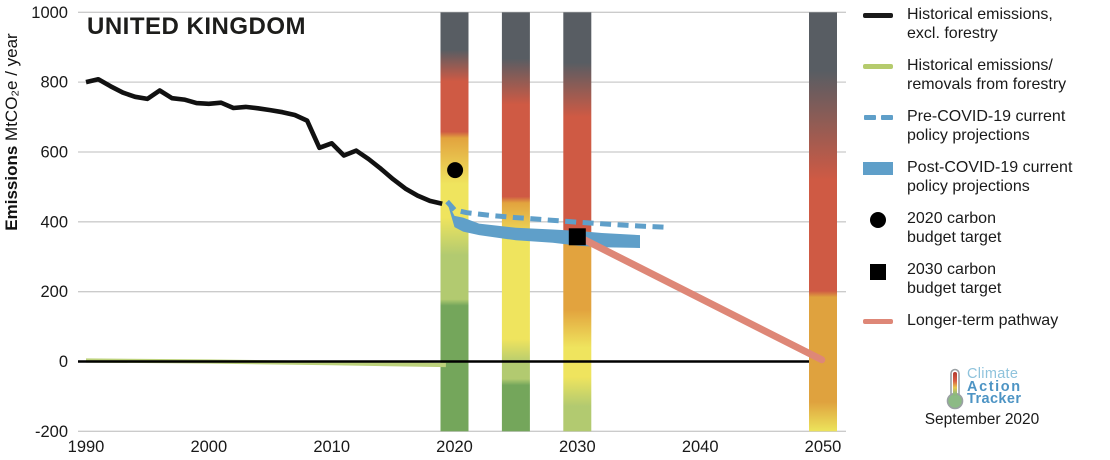 Image resolution: width=1110 pixels, height=460 pixels. I want to click on cat-logo: Climate Action Tracker, so click(984, 388).